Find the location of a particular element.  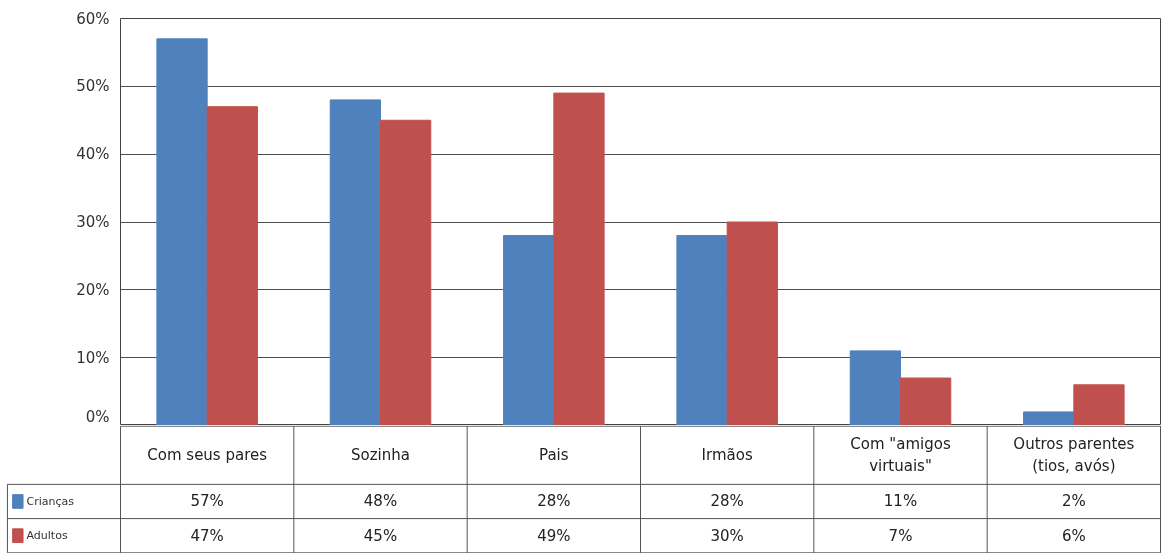

y-tick-label: 50% is located at coordinates (93, 86).